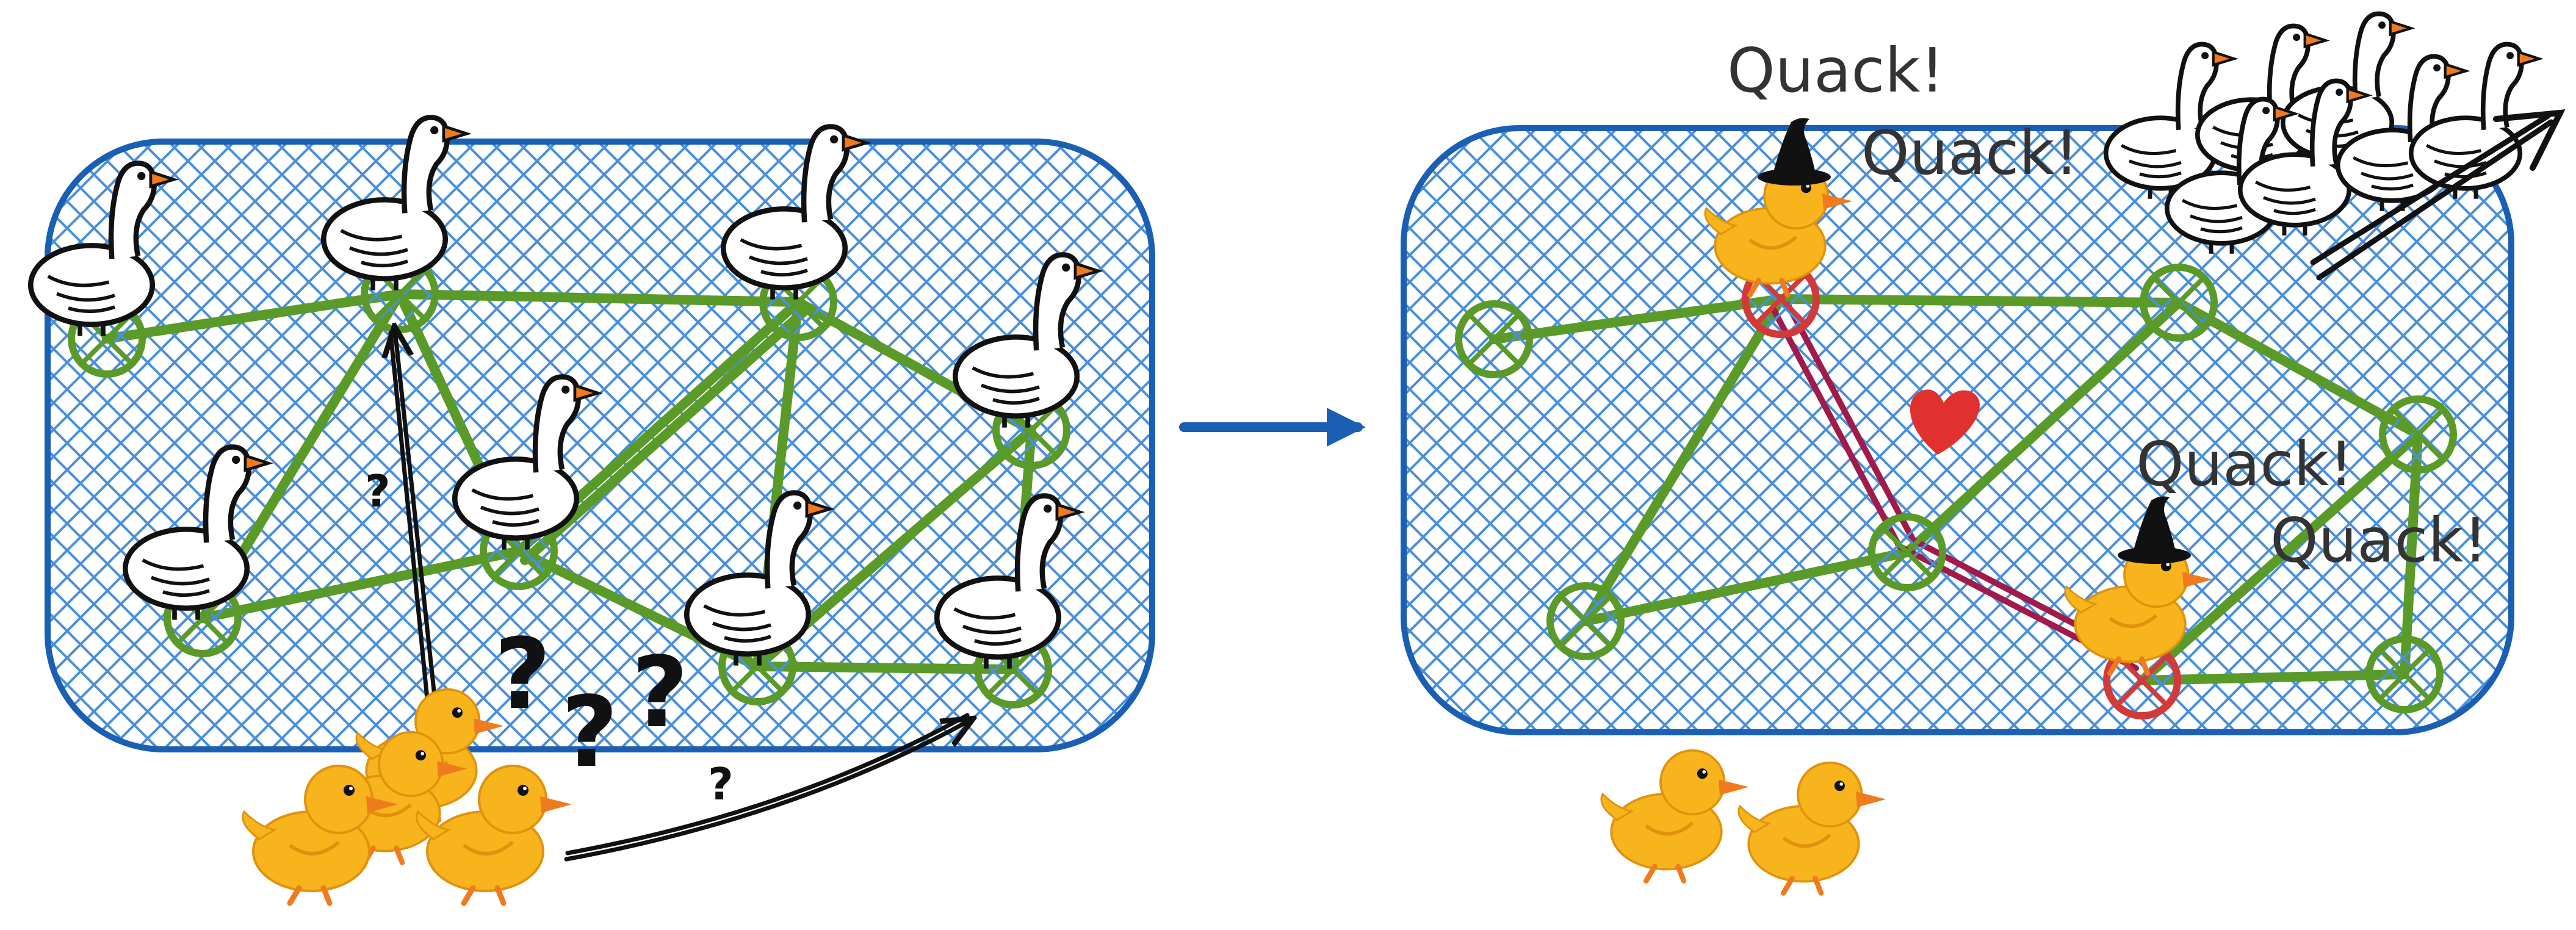  Describe the element at coordinates (679, 596) in the screenshot. I see `left-exploration-arrows` at that location.